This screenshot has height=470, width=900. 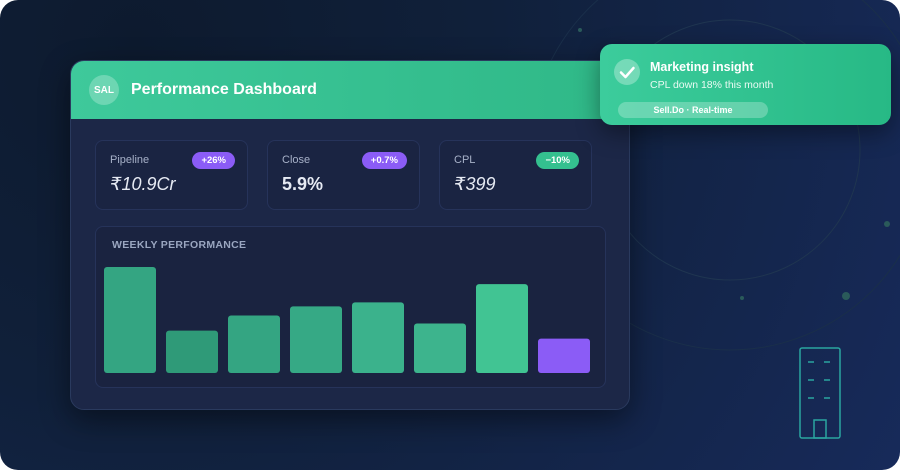 I want to click on kpi-change: +0.7%, so click(x=384, y=160).